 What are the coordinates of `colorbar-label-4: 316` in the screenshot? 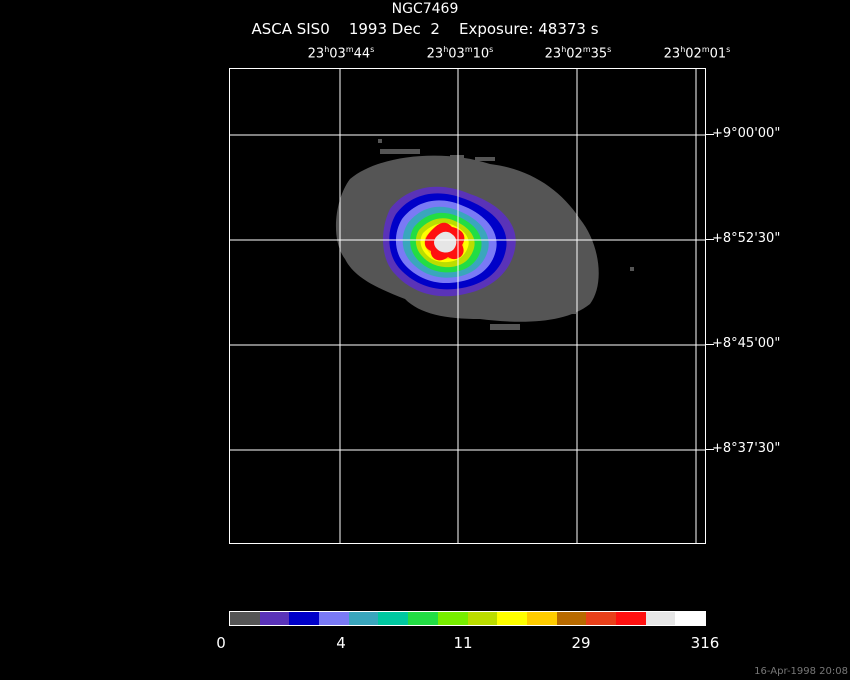 It's located at (705, 643).